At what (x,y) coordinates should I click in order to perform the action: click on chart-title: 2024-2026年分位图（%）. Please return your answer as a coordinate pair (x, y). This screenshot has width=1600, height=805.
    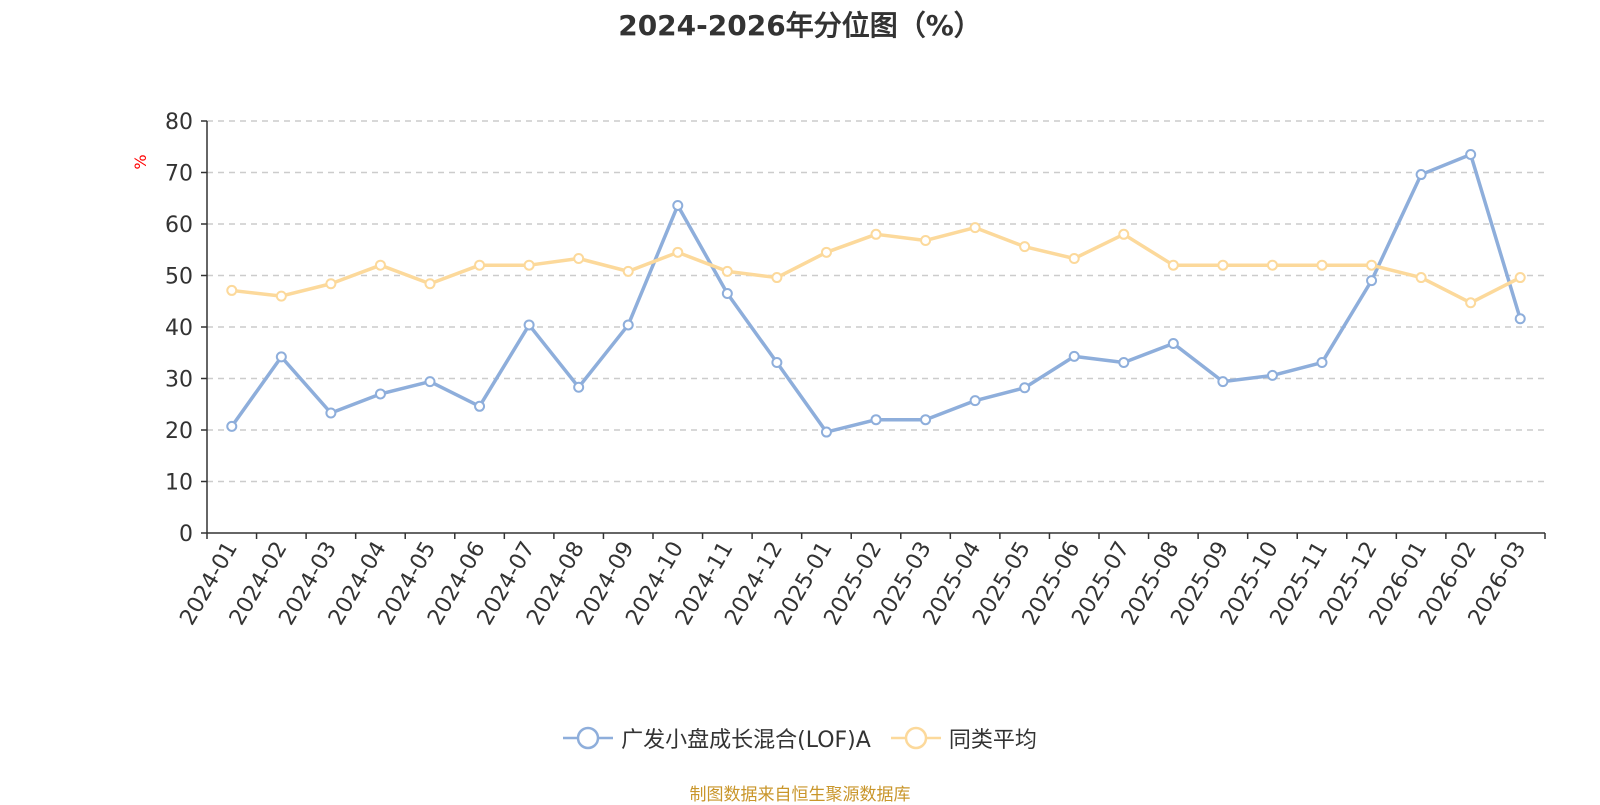
    Looking at the image, I should click on (800, 25).